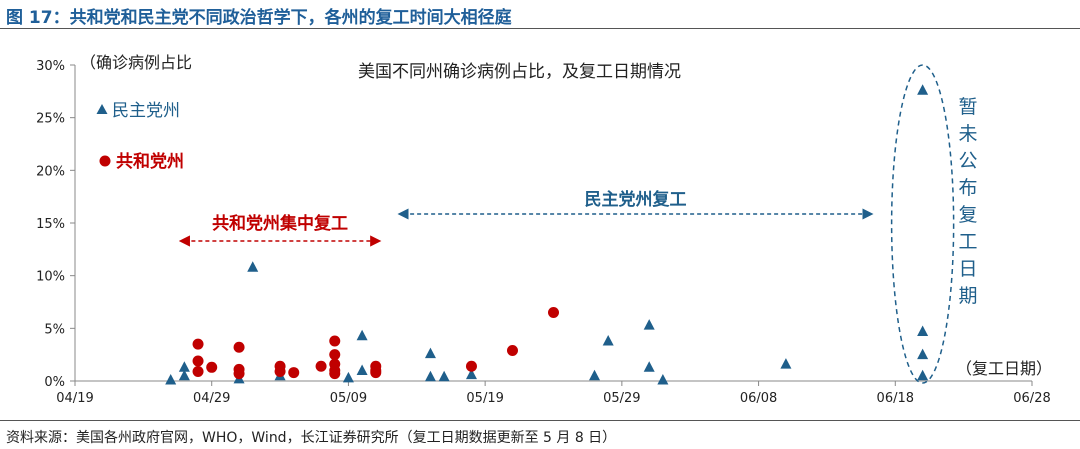 The height and width of the screenshot is (449, 1080). Describe the element at coordinates (967, 161) in the screenshot. I see `undisclosed-label-char: 公` at that location.